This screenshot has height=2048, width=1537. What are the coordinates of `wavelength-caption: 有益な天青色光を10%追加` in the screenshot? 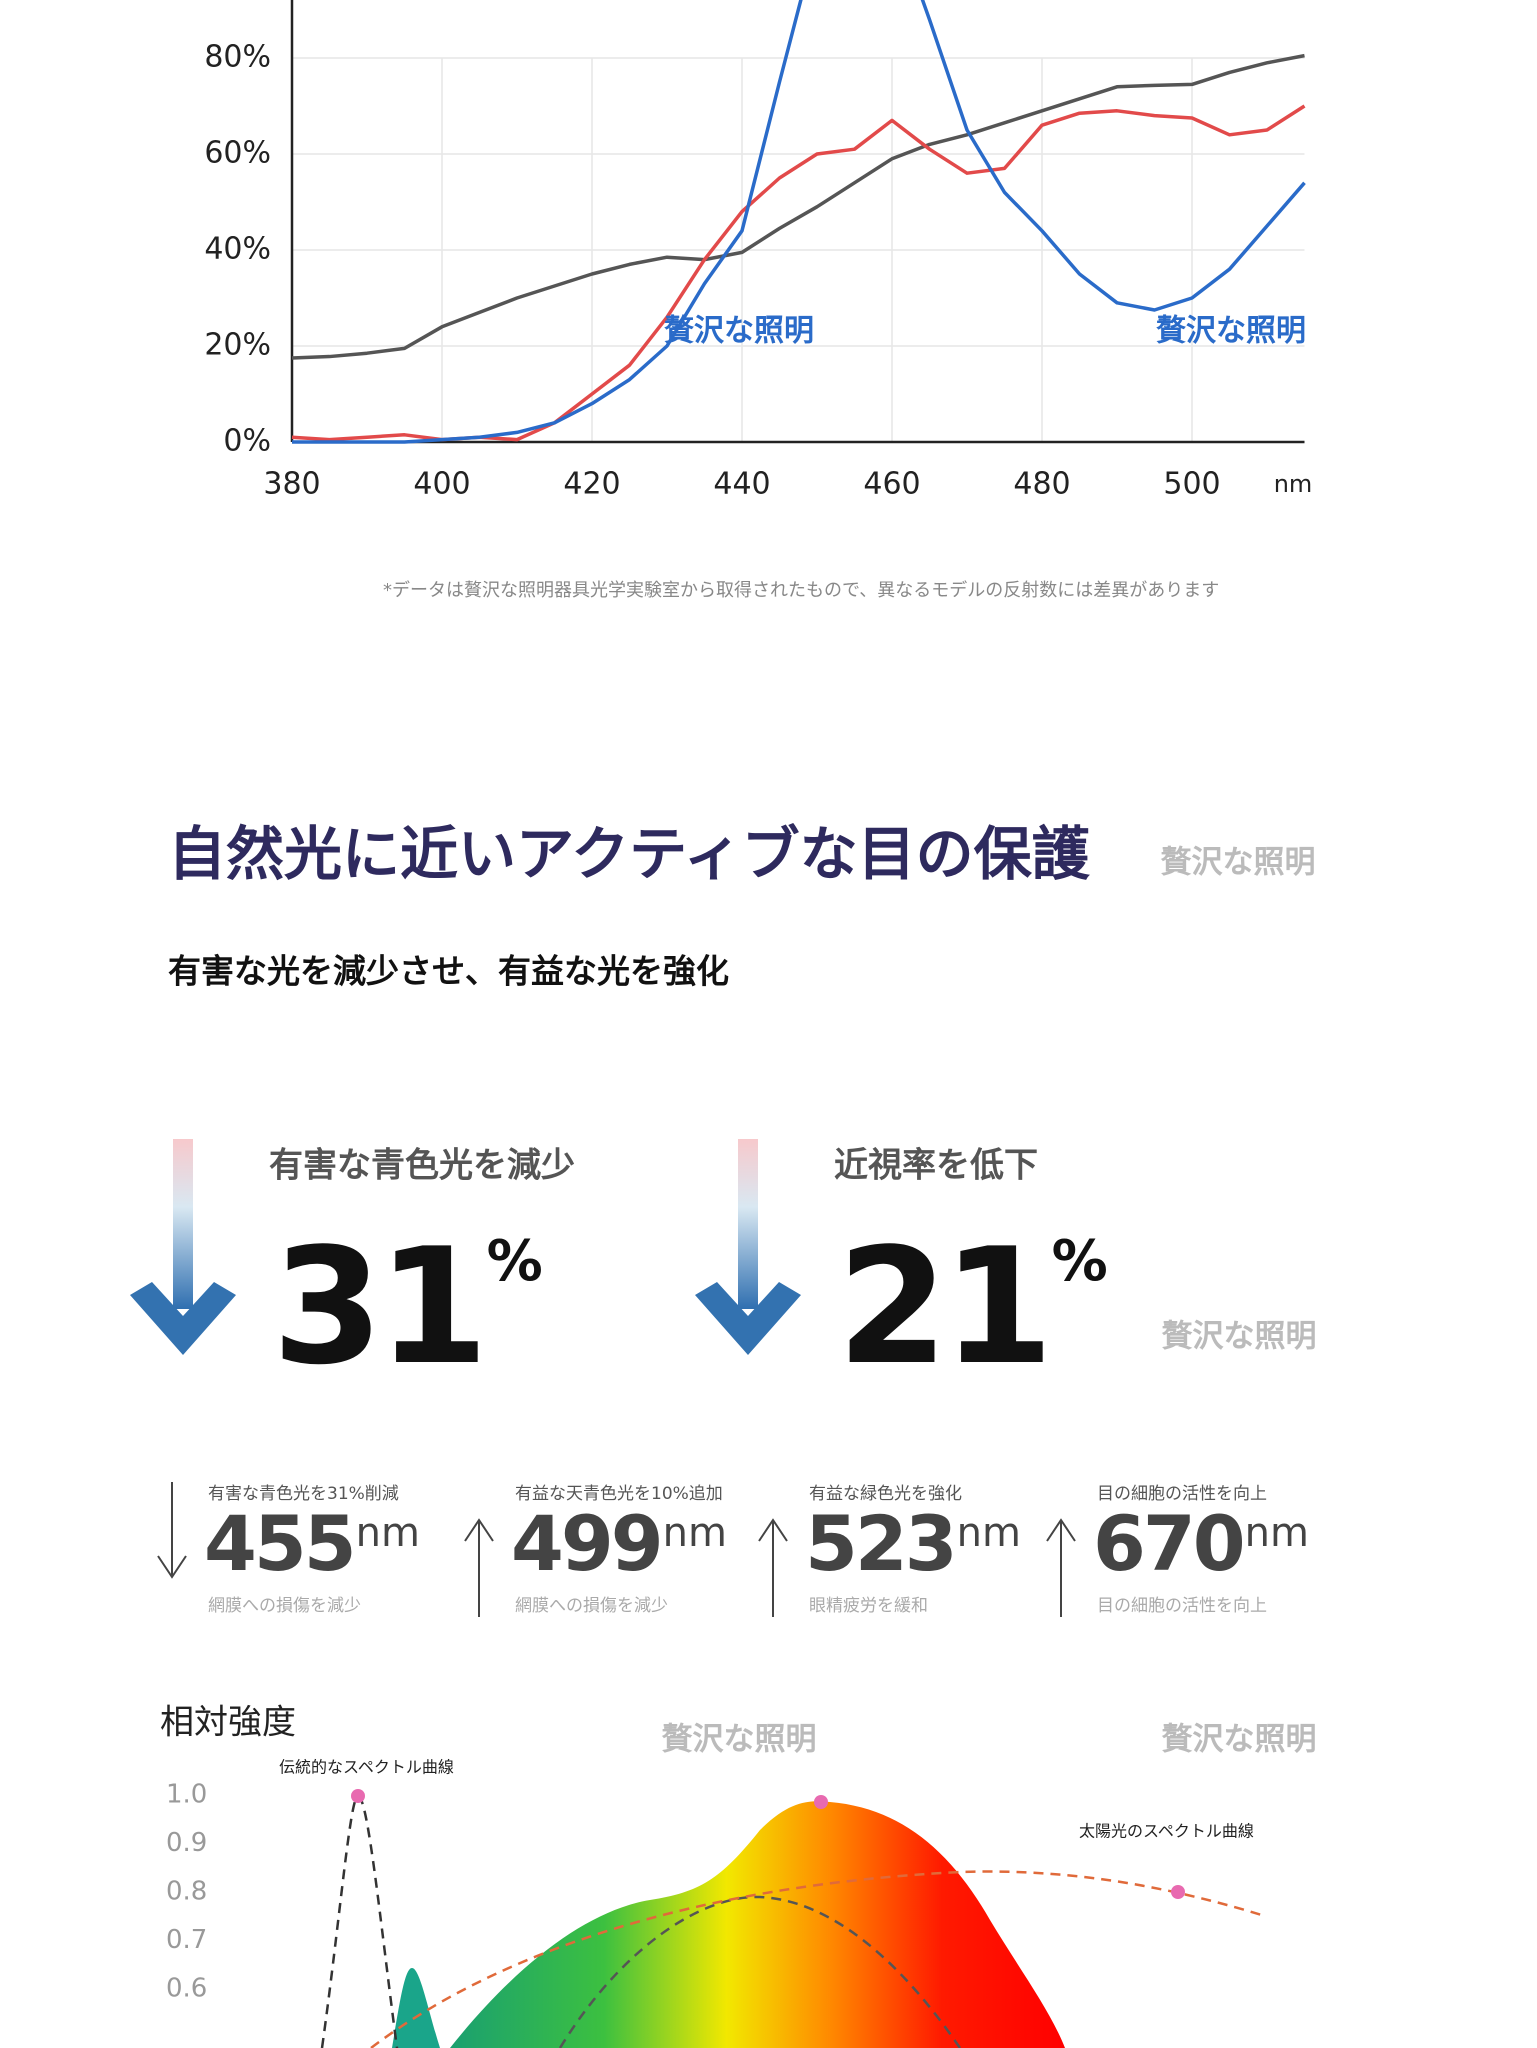 It's located at (619, 1494).